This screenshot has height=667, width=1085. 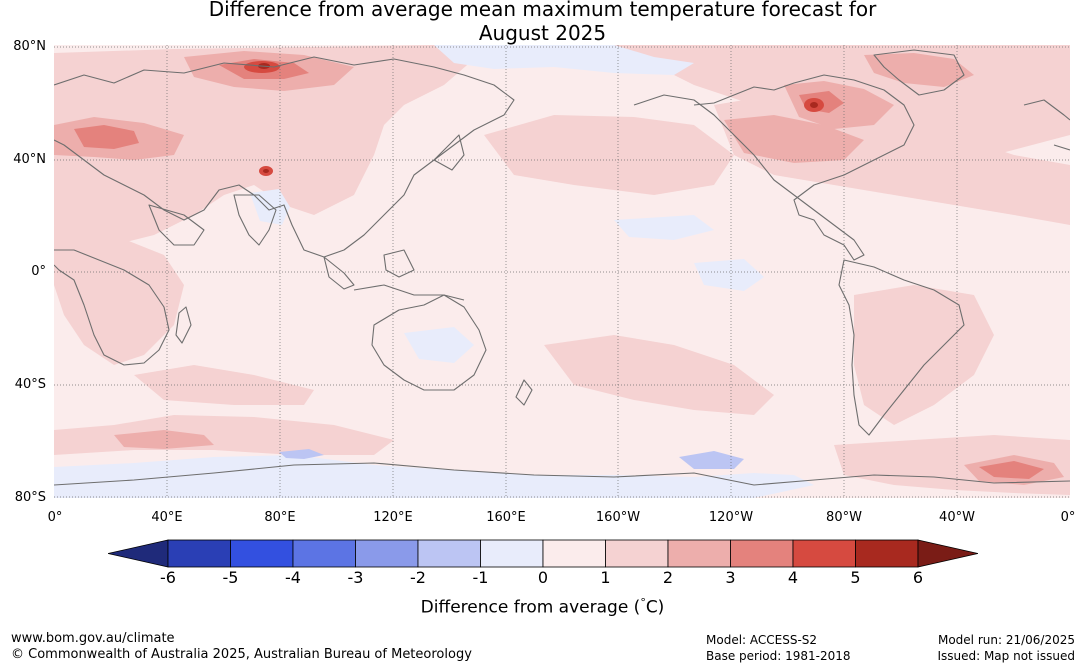 I want to click on lat-label-40n: 40°N, so click(x=29, y=159).